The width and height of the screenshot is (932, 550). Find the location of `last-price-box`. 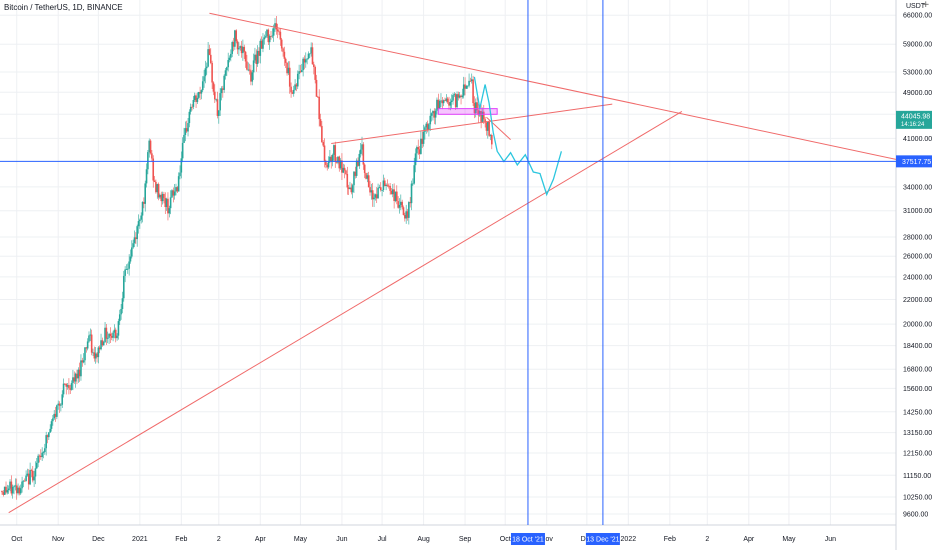

last-price-box is located at coordinates (914, 119).